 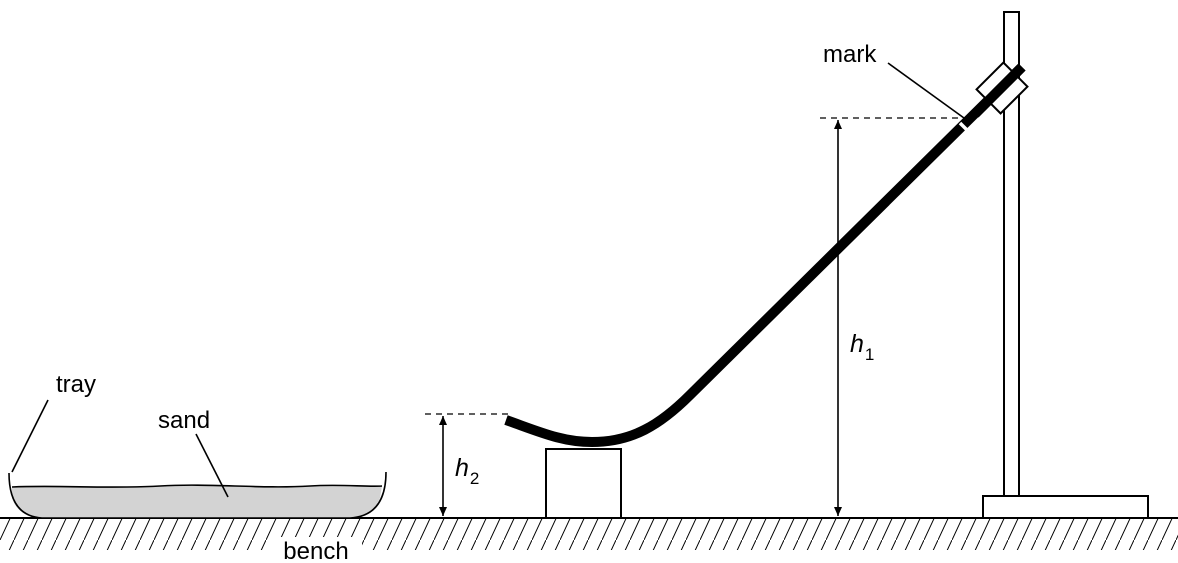 What do you see at coordinates (467, 471) in the screenshot?
I see `h2-label: h2` at bounding box center [467, 471].